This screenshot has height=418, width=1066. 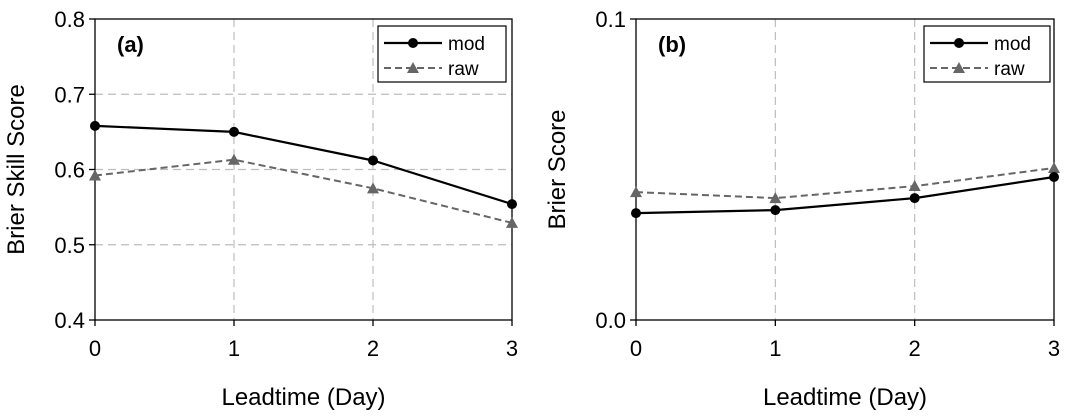 I want to click on y-tick-label: 0.4, so click(x=69, y=320).